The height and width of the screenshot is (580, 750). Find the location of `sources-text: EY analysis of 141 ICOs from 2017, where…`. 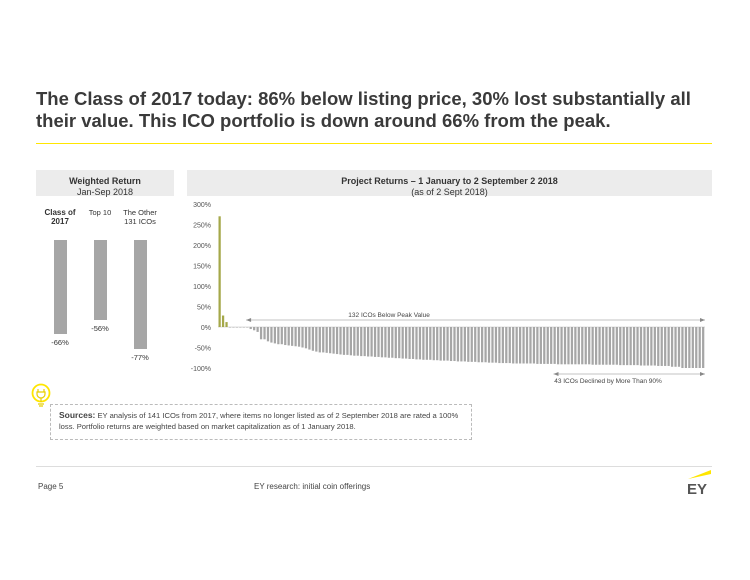

sources-text: EY analysis of 141 ICOs from 2017, where… is located at coordinates (259, 421).